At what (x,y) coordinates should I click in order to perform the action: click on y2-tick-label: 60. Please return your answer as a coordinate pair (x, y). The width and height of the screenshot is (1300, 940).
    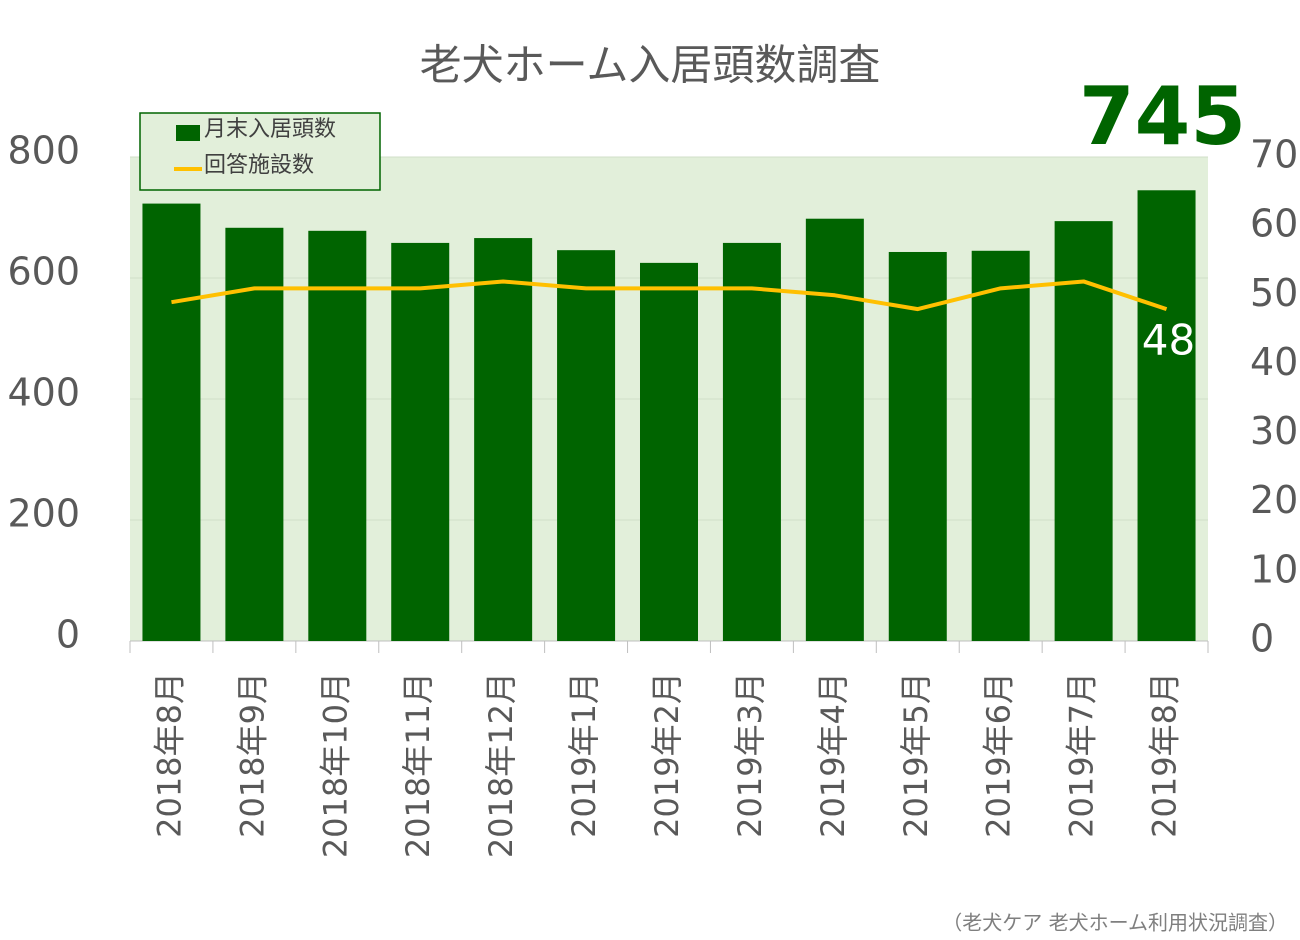
    Looking at the image, I should click on (1274, 224).